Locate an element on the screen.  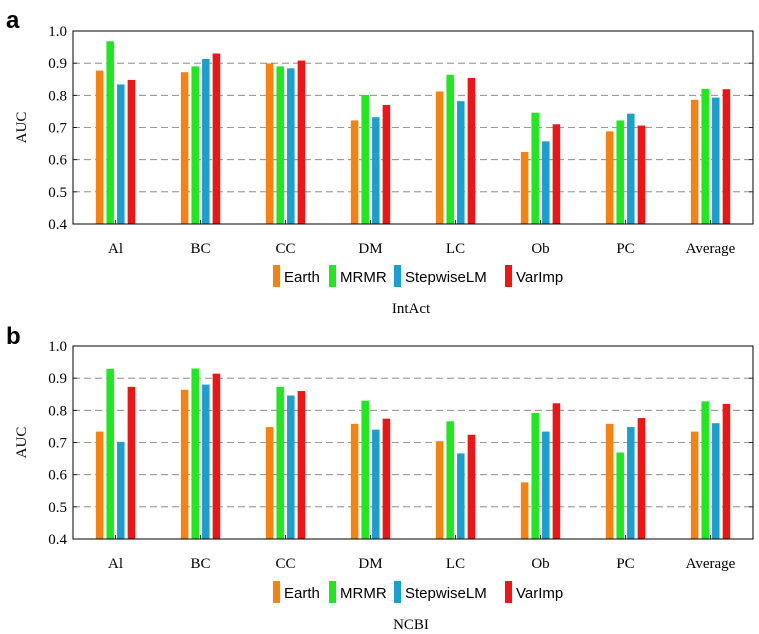
x-tick-label: CC is located at coordinates (285, 249).